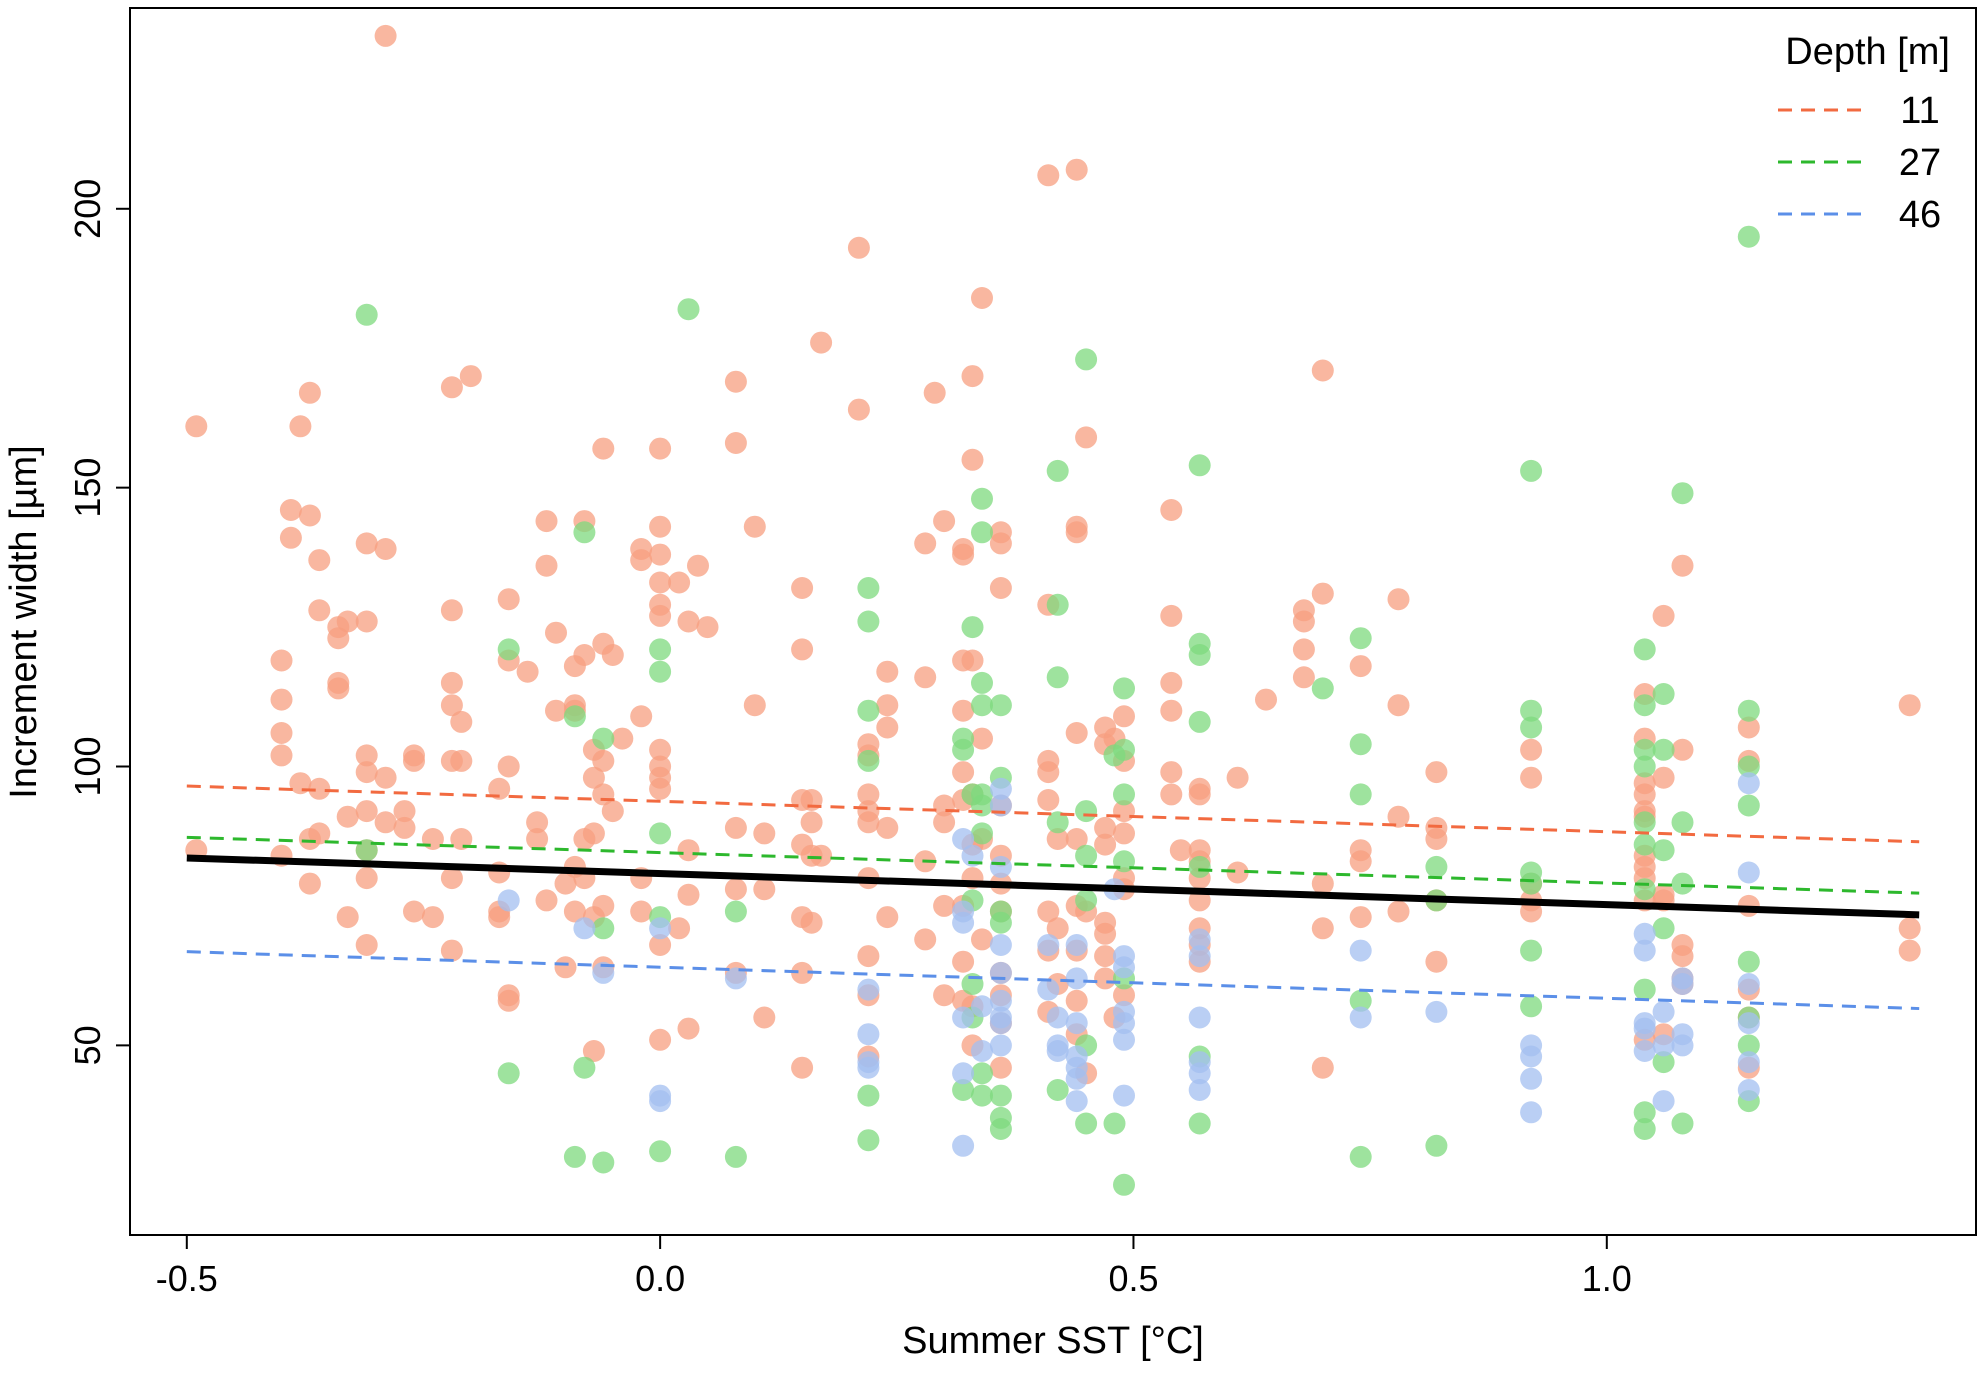  I want to click on x-tick-label: 0.5, so click(1133, 1278).